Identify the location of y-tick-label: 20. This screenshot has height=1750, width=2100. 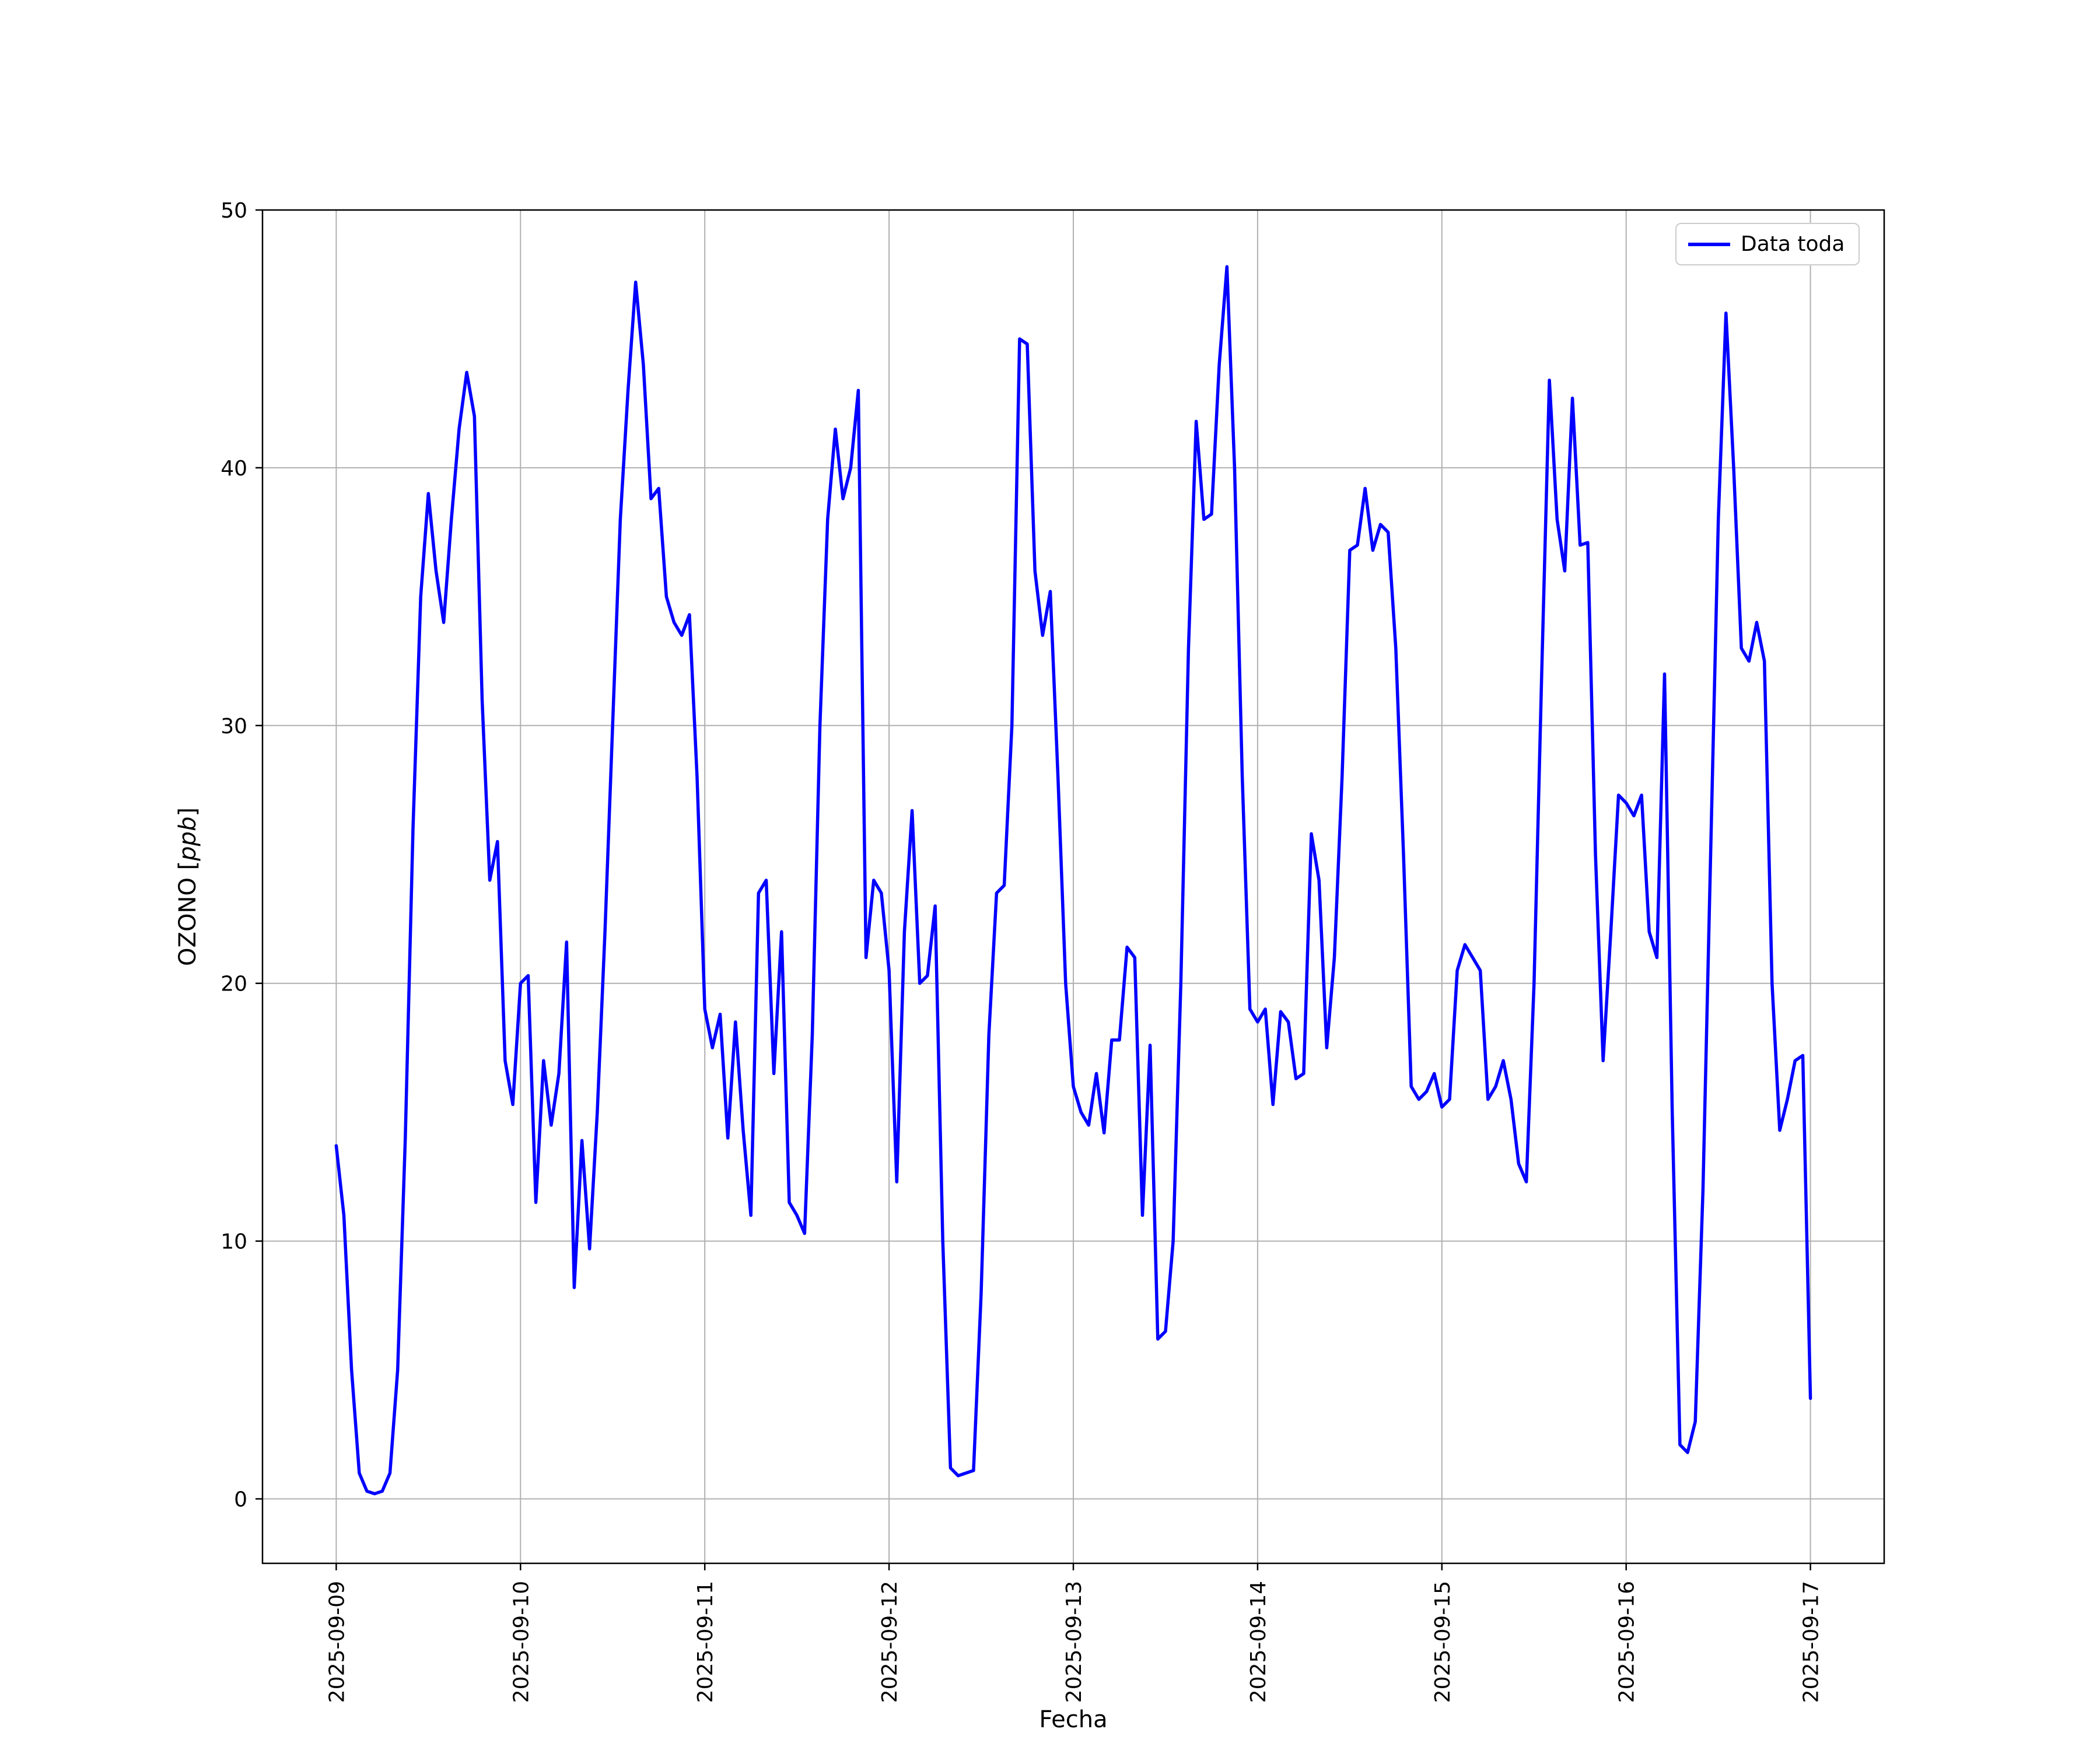
(233, 984).